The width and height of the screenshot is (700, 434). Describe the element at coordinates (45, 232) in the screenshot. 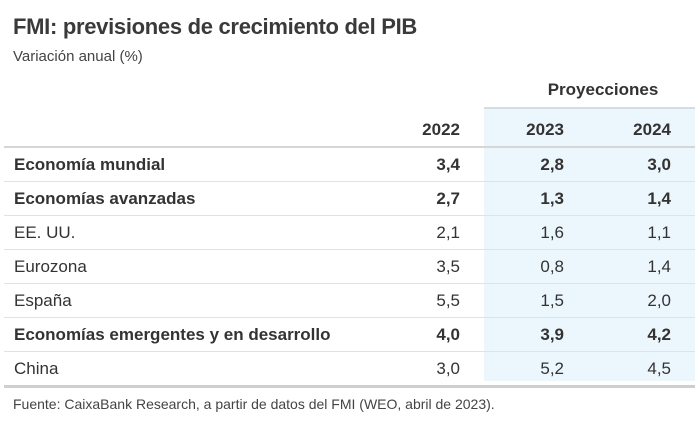

I see `row-label: EE. UU.` at that location.